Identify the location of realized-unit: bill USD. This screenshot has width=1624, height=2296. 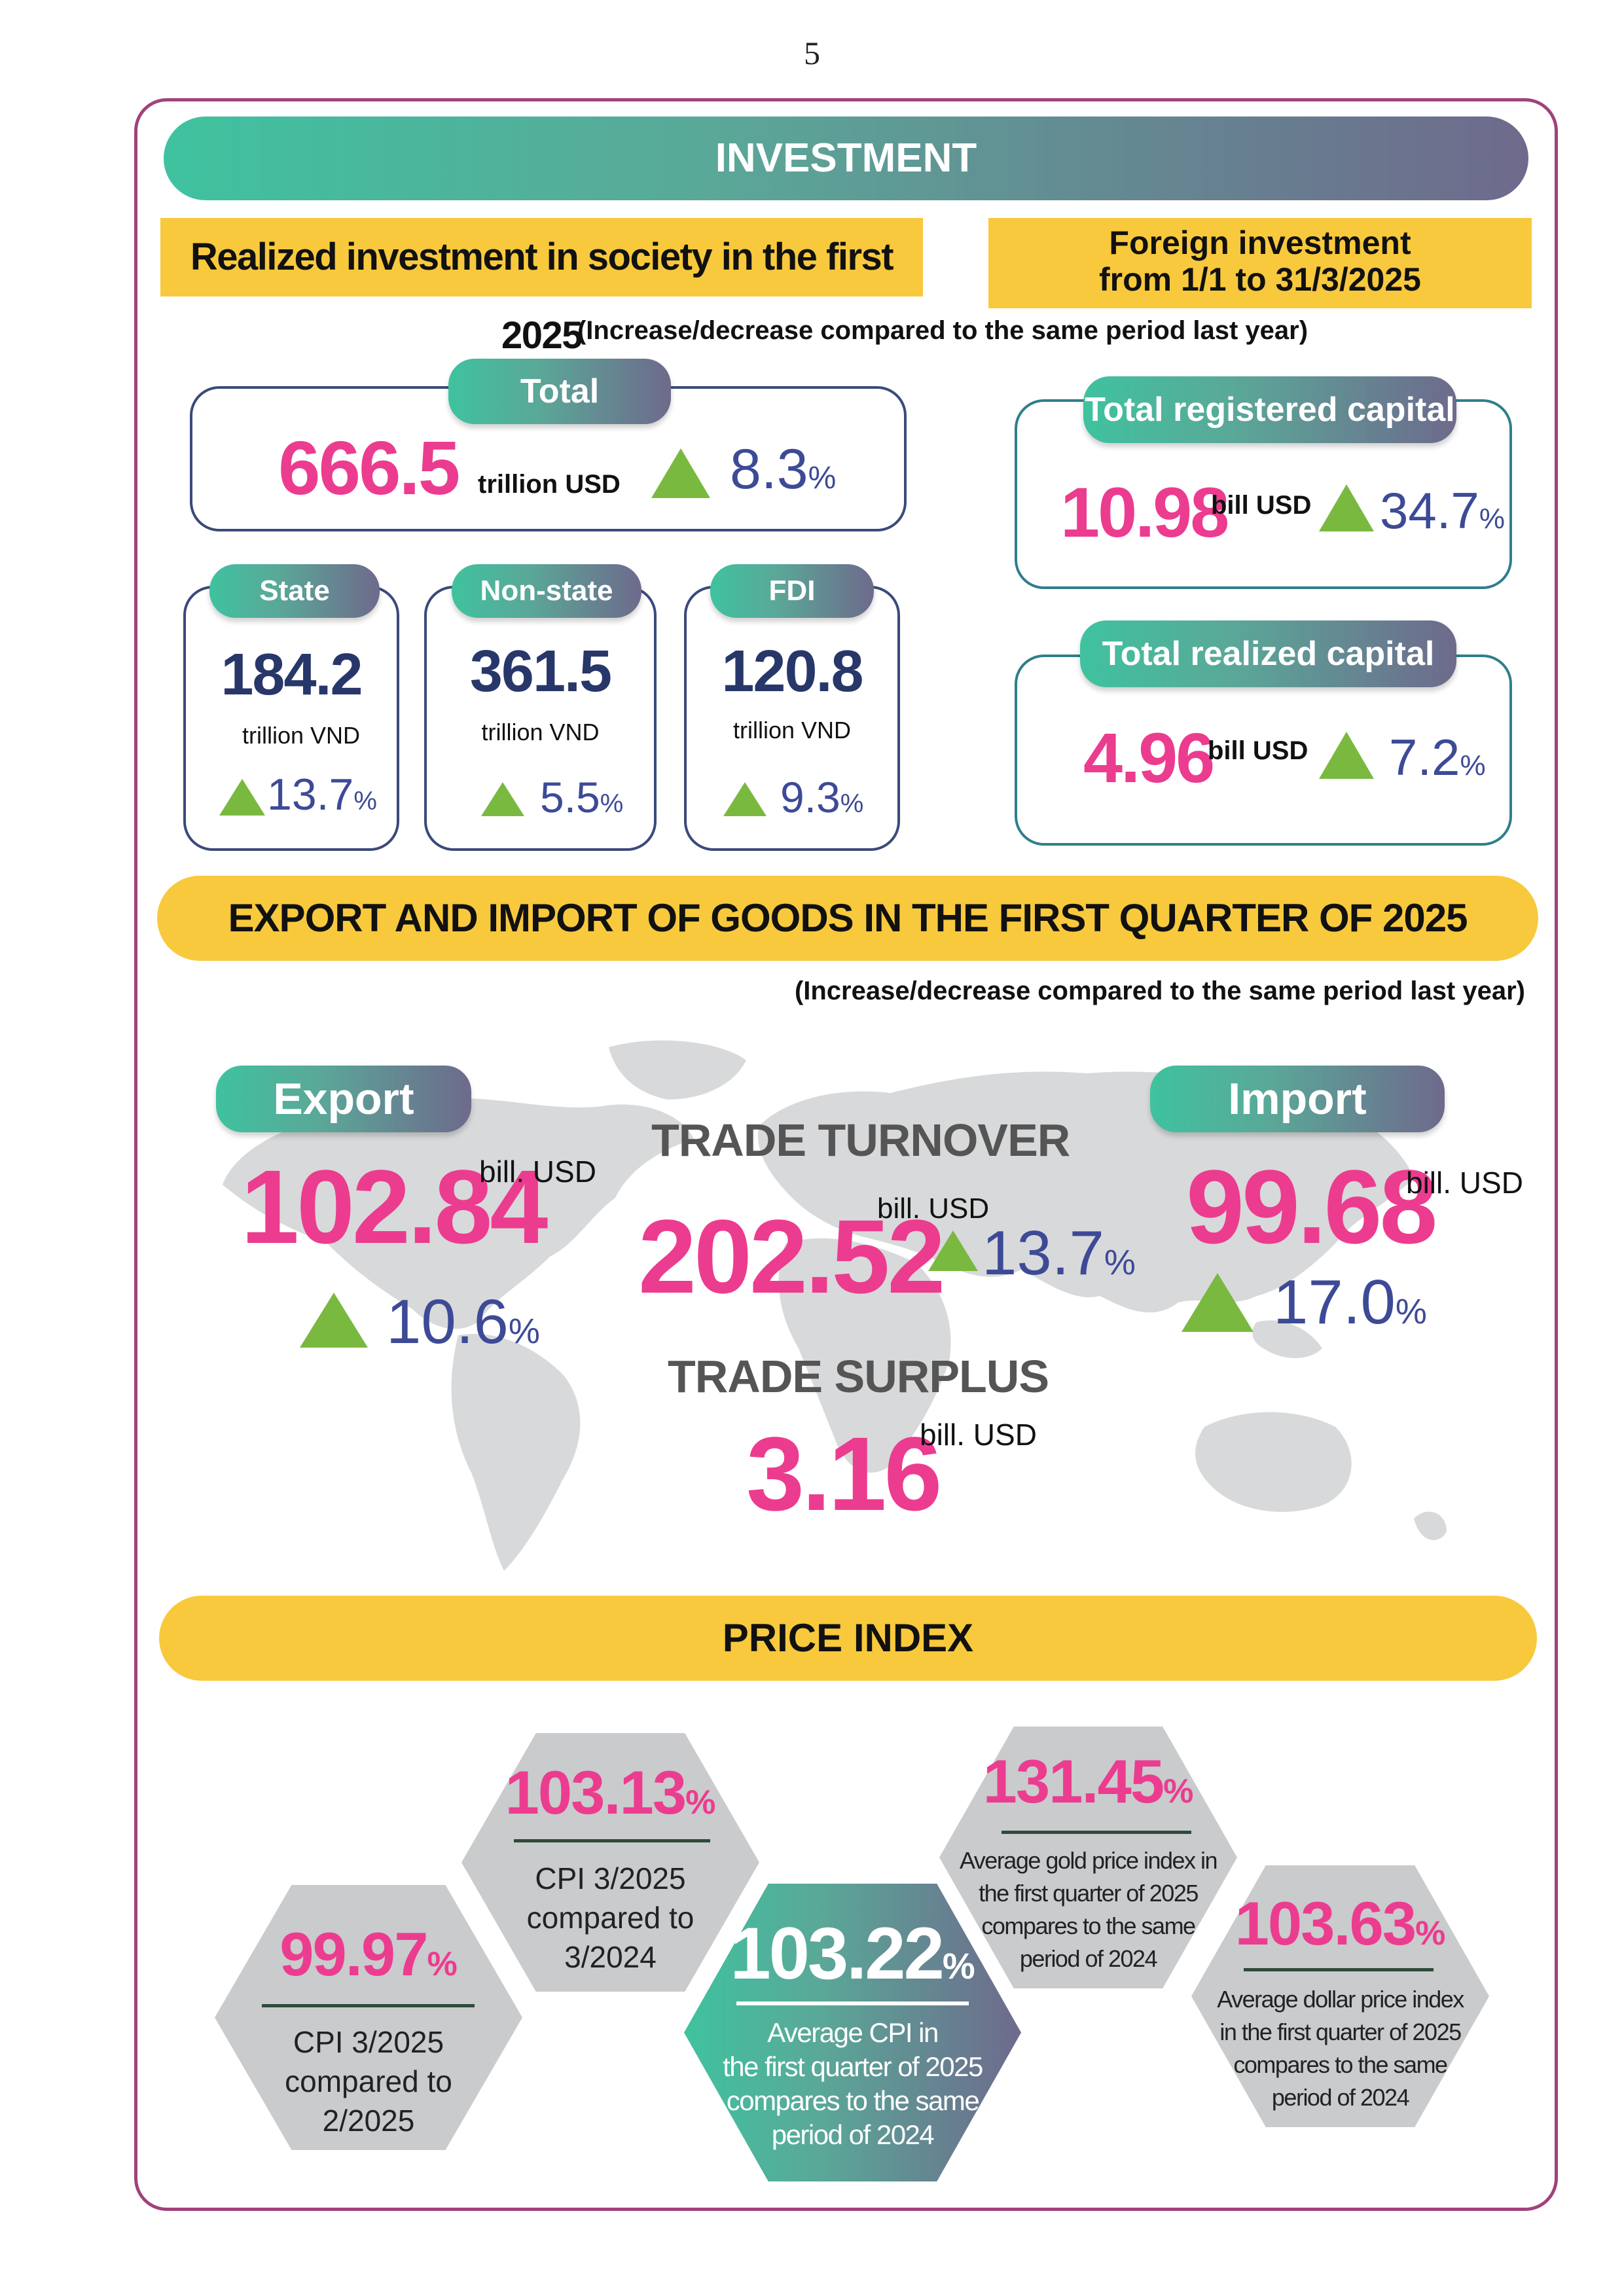
(1258, 750).